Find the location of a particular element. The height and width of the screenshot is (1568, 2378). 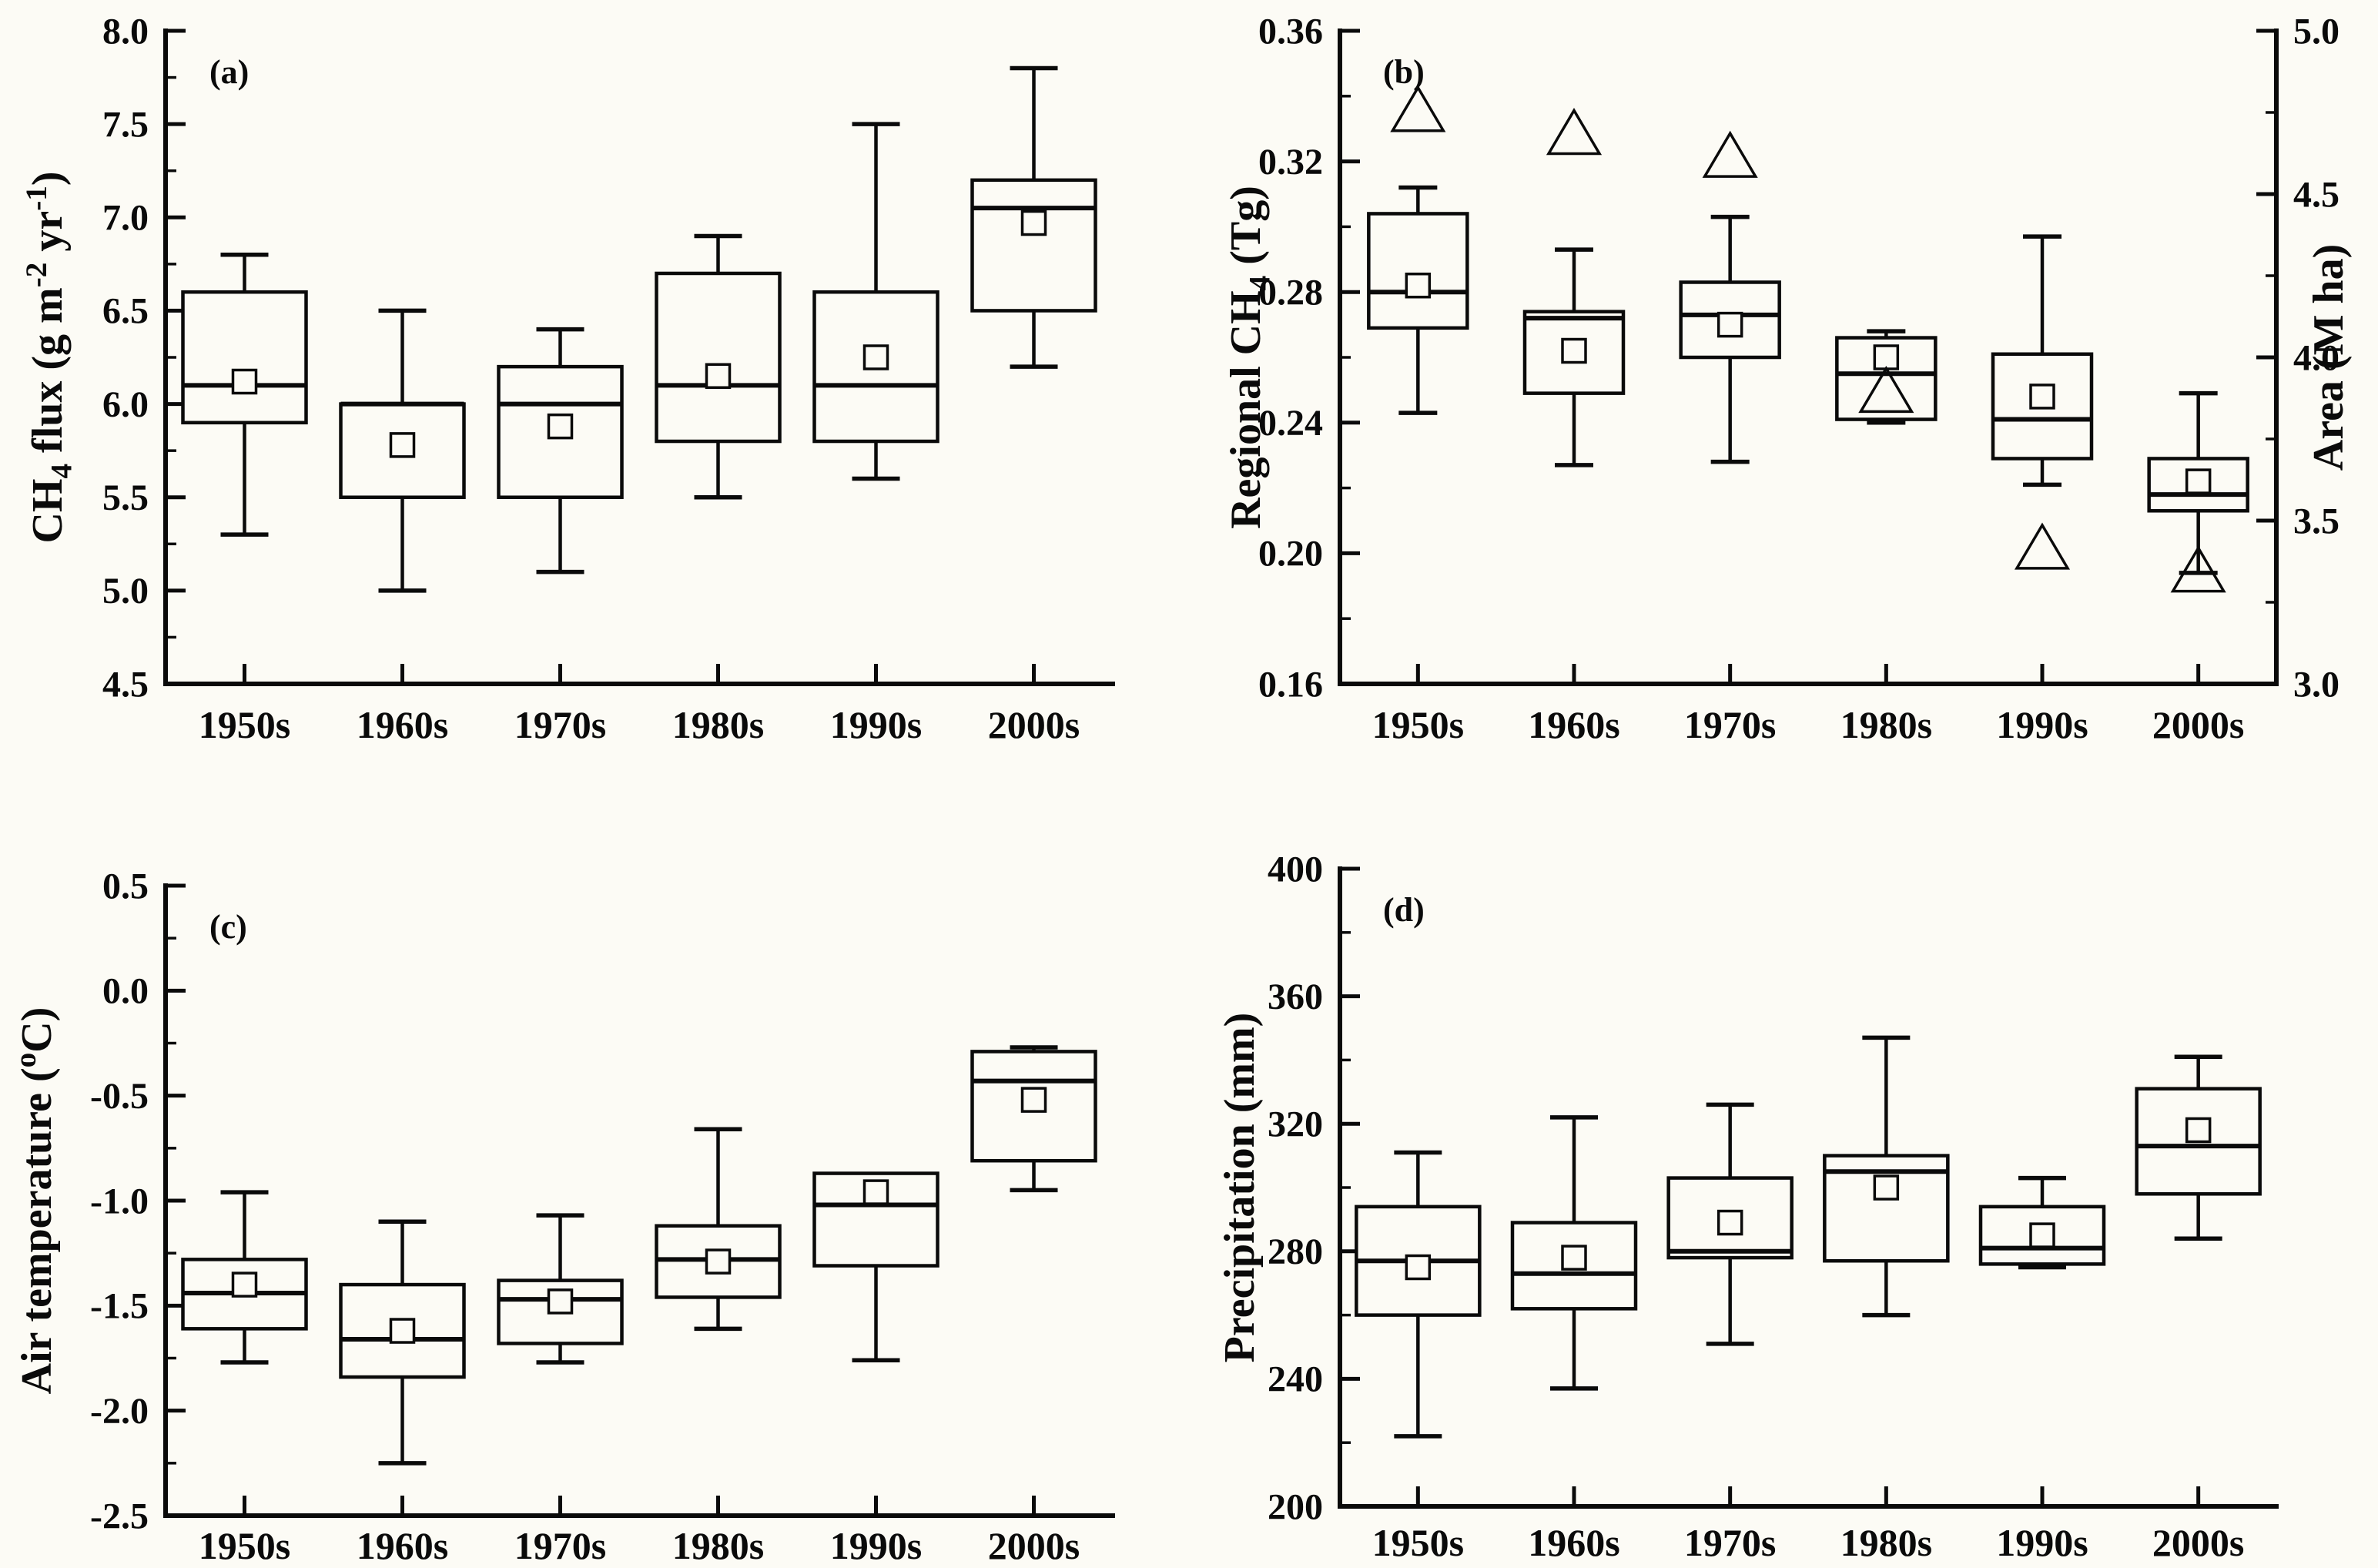

panel-d-y-axis: 200 240 280 320 360 400 is located at coordinates (1314, 1188).